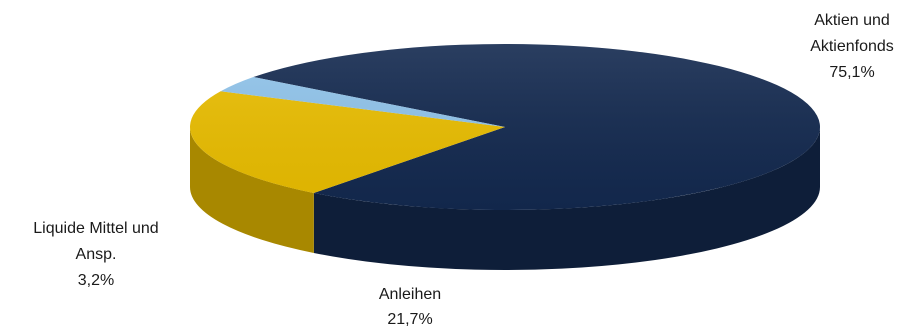 Image resolution: width=915 pixels, height=326 pixels. I want to click on label-aktien-line-2: Aktienfonds, so click(852, 46).